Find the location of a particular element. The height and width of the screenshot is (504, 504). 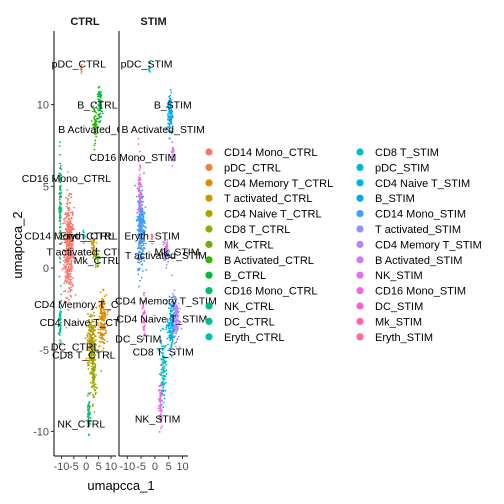

cluster-label: T activated_CTRL is located at coordinates (88, 253).